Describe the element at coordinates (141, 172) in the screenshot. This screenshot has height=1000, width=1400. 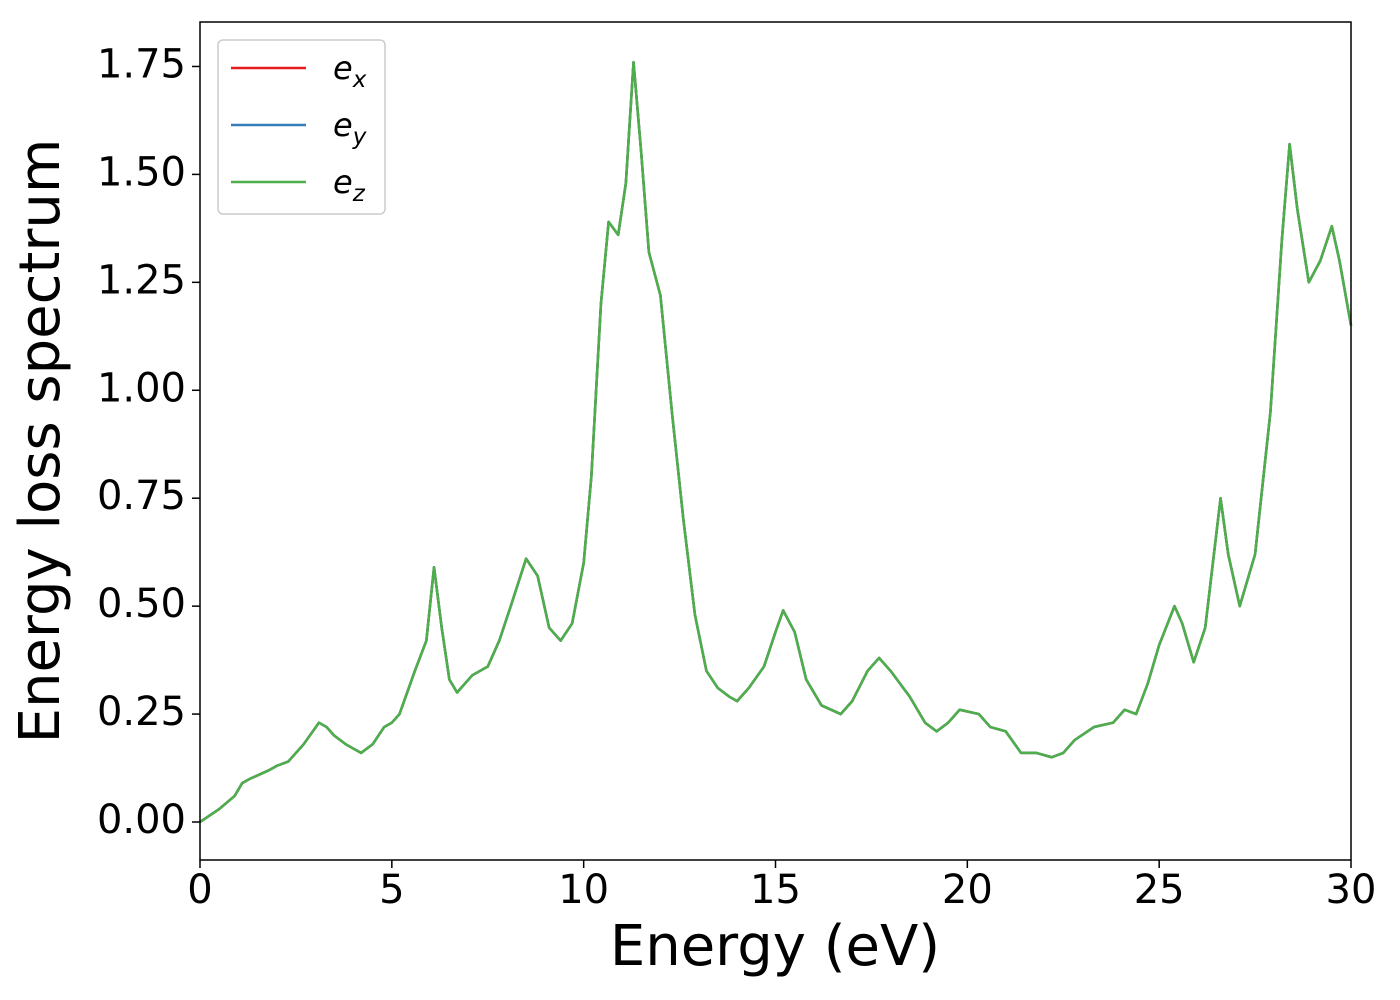
I see `y-tick-label: 1.50` at that location.